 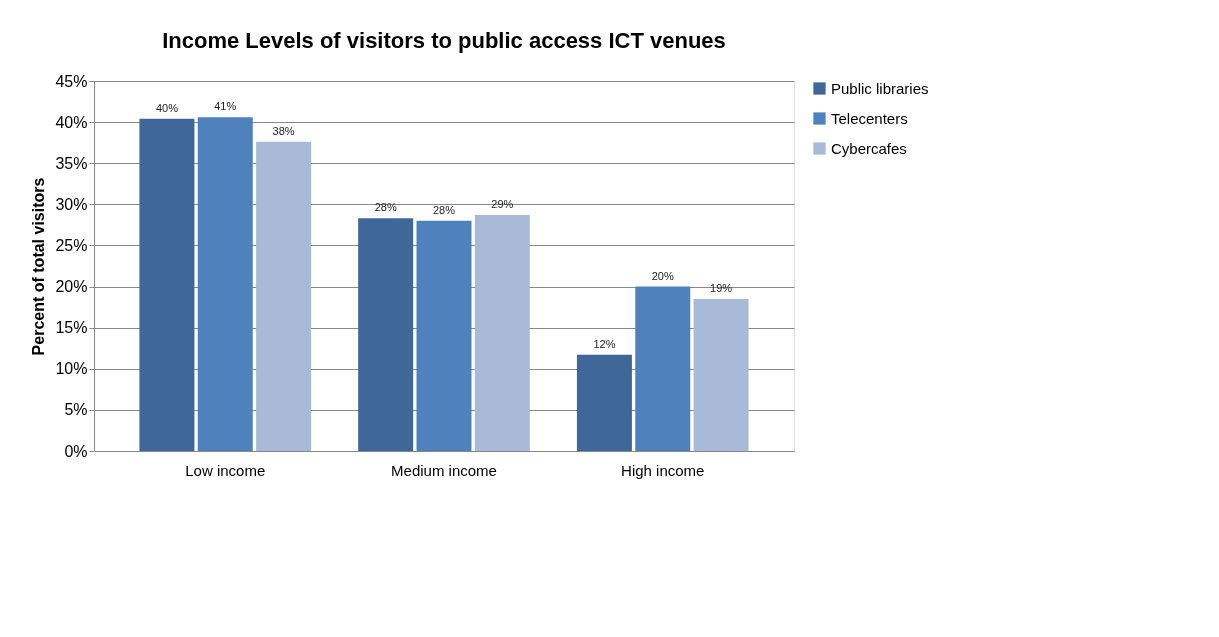 What do you see at coordinates (869, 148) in the screenshot?
I see `legend-label: Cybercafes` at bounding box center [869, 148].